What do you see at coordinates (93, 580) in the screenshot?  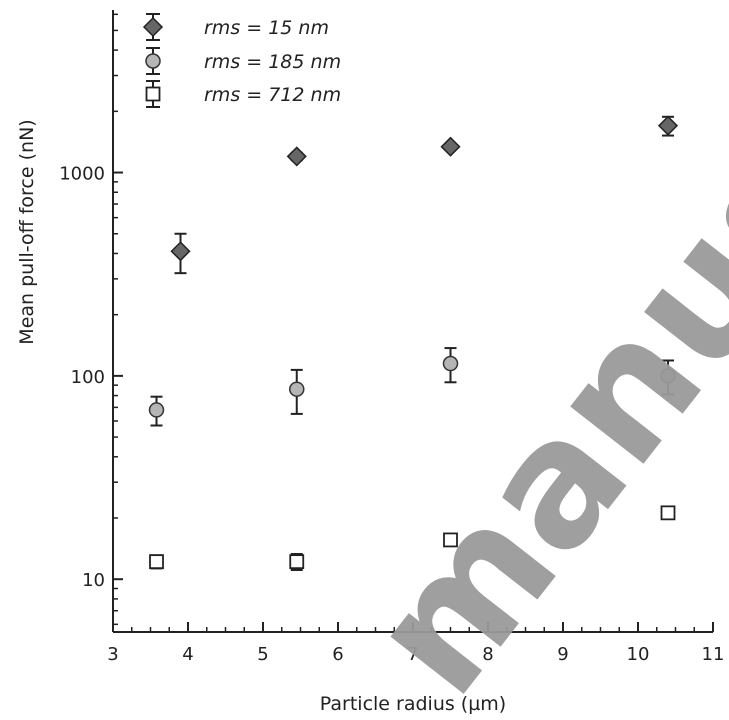 I see `y-tick-label: 10` at bounding box center [93, 580].